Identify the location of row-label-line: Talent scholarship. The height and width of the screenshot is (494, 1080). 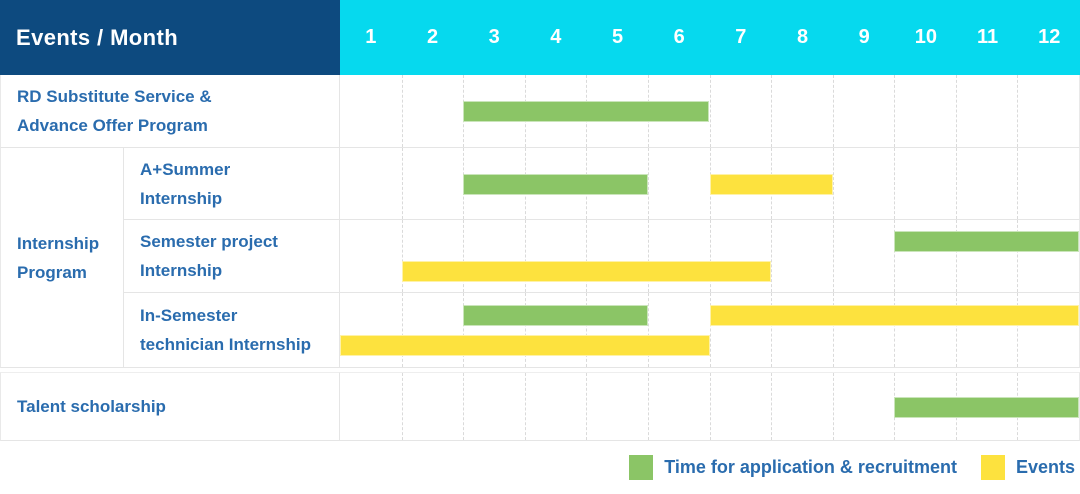
(91, 406).